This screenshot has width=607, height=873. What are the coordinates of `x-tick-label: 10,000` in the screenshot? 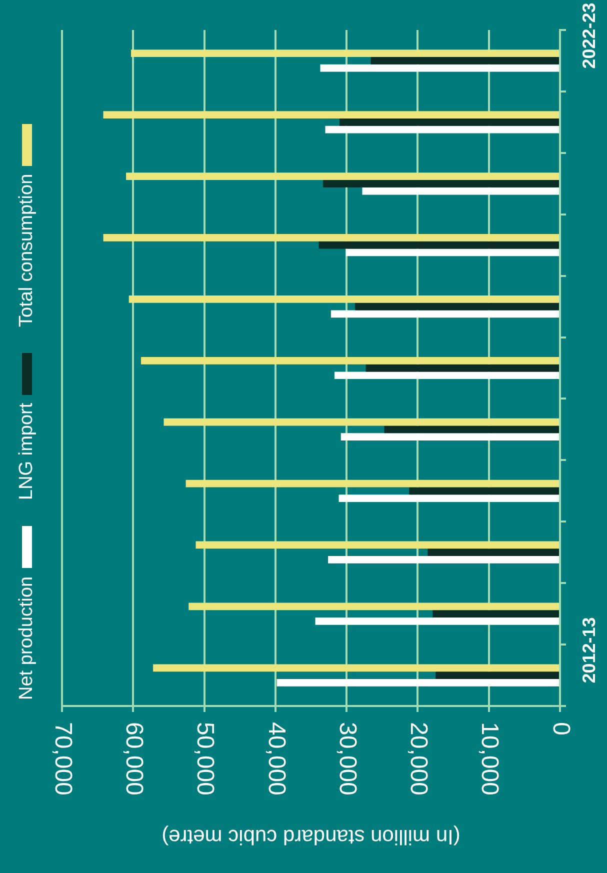 It's located at (490, 759).